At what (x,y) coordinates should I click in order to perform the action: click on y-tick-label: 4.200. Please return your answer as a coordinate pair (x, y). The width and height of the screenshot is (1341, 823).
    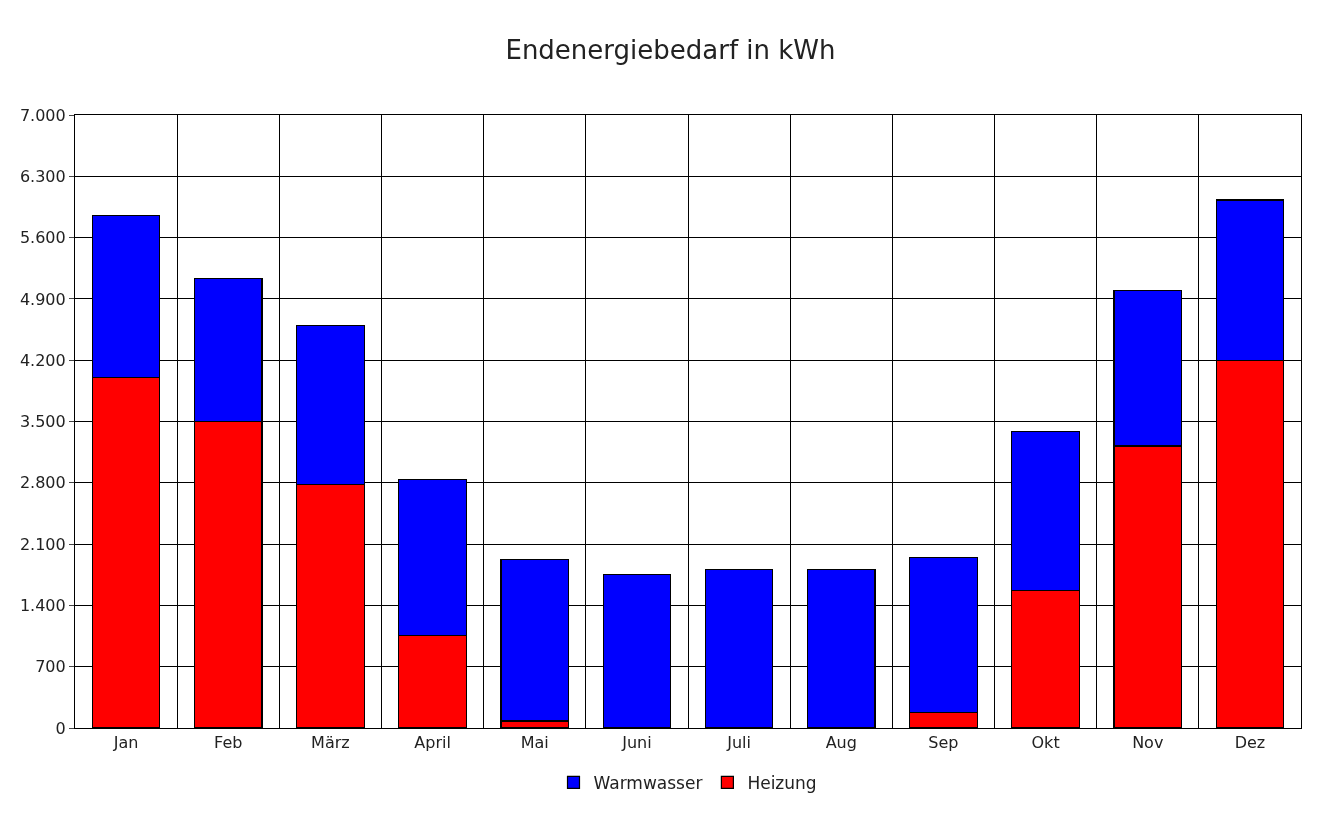
    Looking at the image, I should click on (42, 360).